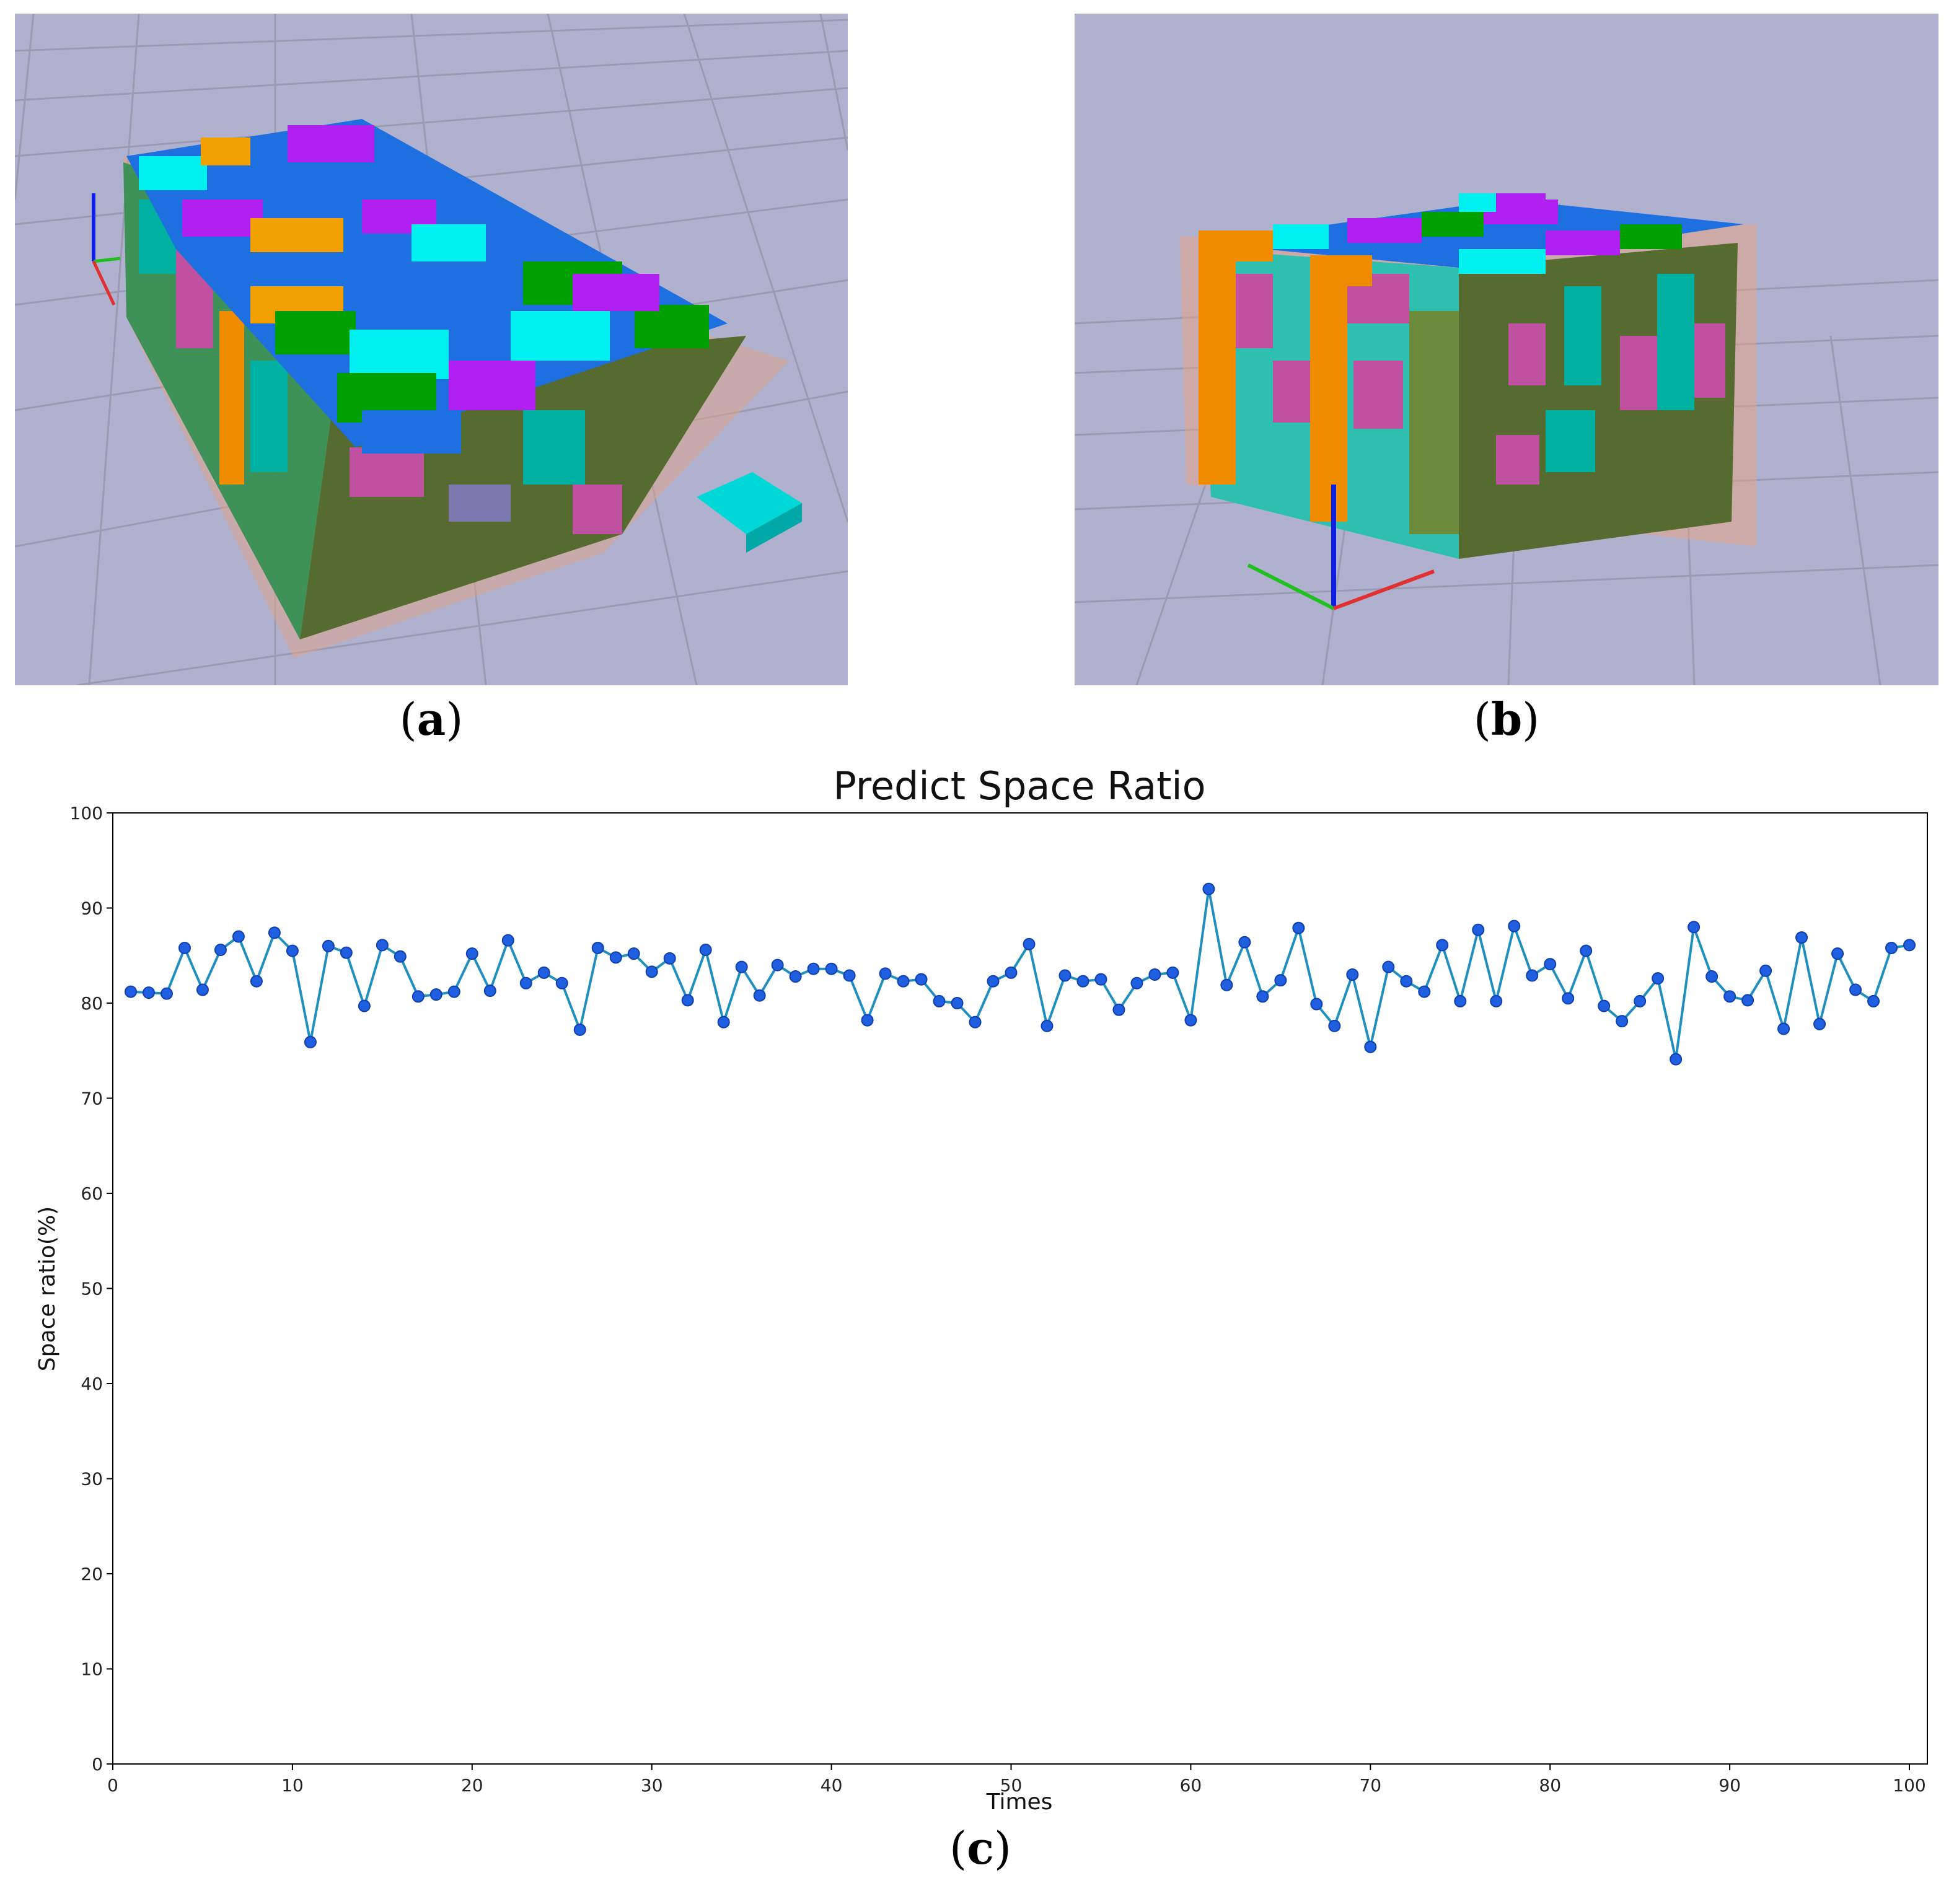 Image resolution: width=1954 pixels, height=1904 pixels. Describe the element at coordinates (92, 1099) in the screenshot. I see `y-tick-label: 70` at that location.